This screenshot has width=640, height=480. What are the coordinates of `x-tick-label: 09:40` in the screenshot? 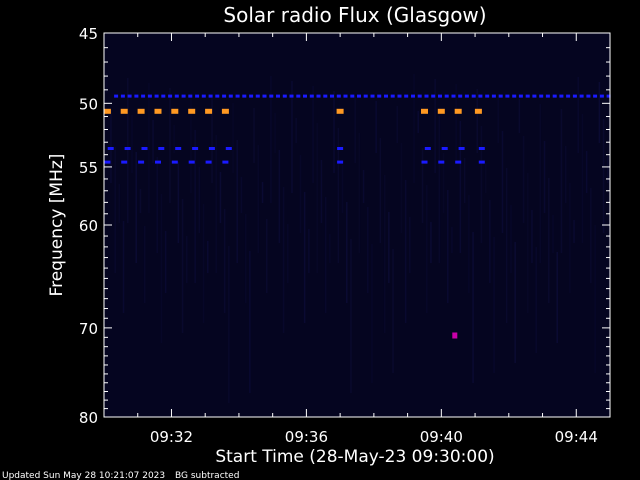 It's located at (441, 437).